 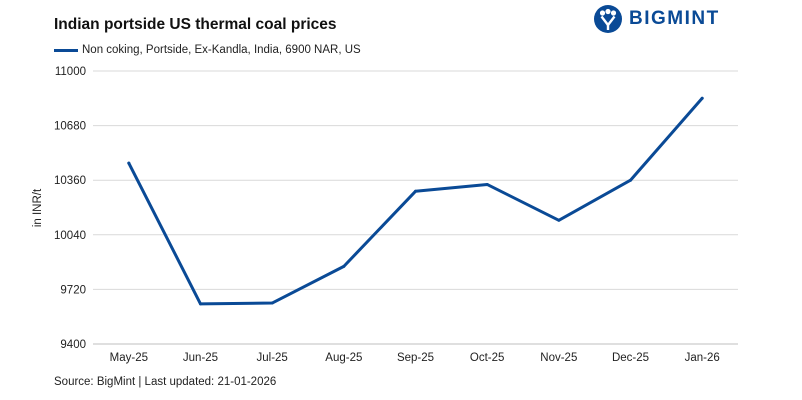 What do you see at coordinates (558, 358) in the screenshot?
I see `x-tick-label: Nov-25` at bounding box center [558, 358].